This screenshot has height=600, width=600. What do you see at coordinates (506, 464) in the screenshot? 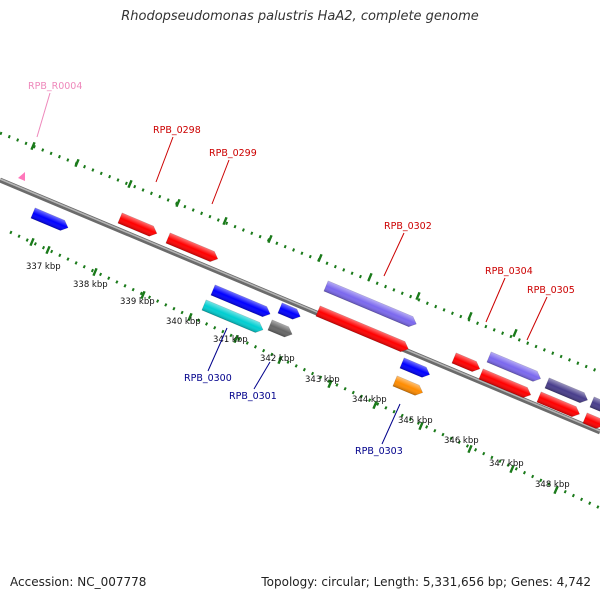
I see `scale-label: 347 kbp` at bounding box center [506, 464].